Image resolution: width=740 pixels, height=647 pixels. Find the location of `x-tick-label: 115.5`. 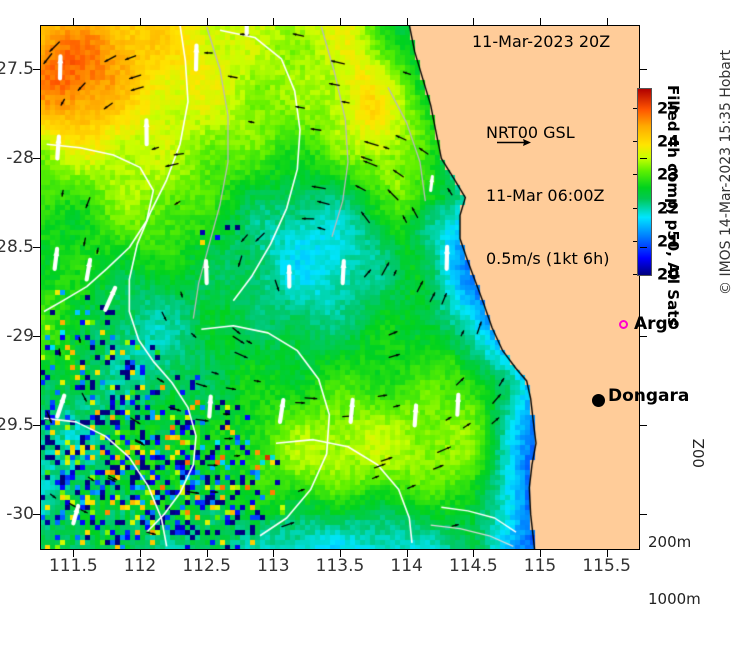

x-tick-label: 115.5 is located at coordinates (606, 566).